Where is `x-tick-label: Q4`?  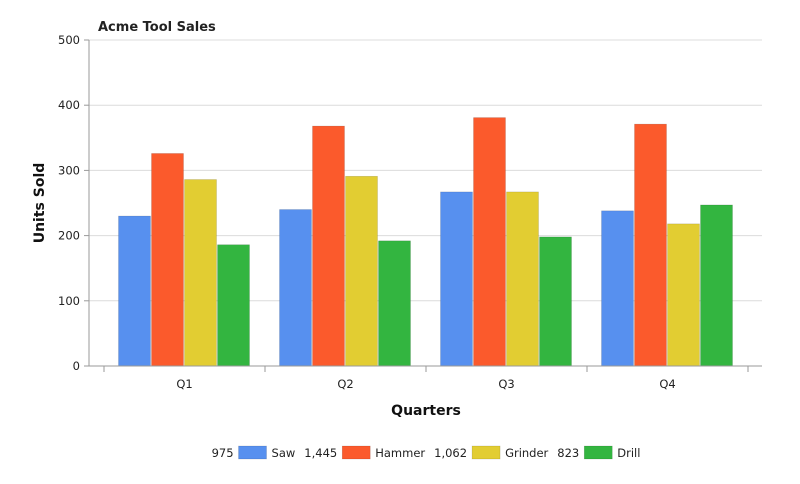 x-tick-label: Q4 is located at coordinates (667, 384).